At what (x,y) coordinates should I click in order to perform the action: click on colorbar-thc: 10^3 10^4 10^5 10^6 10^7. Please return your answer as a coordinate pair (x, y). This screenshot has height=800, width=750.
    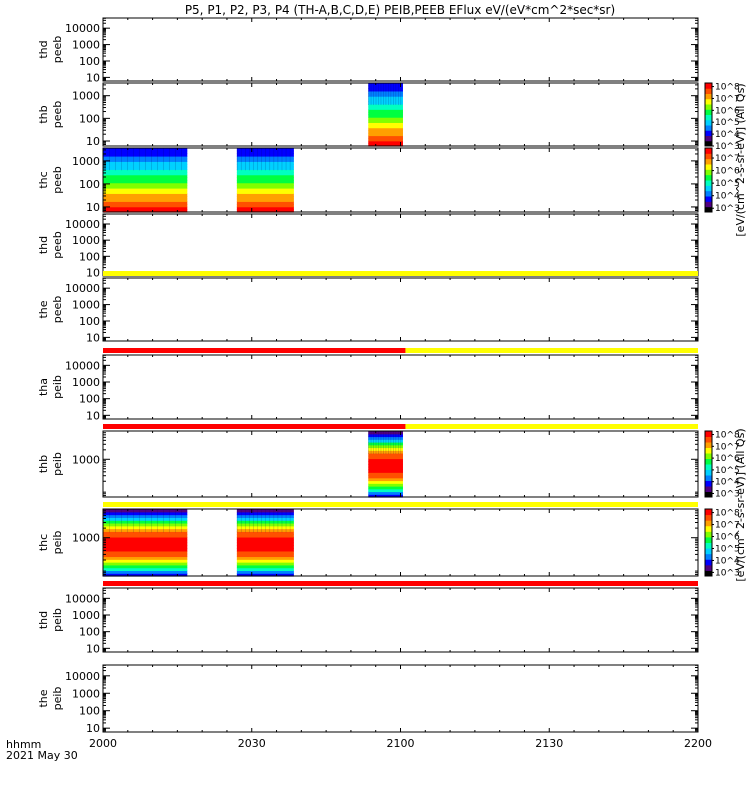
    Looking at the image, I should click on (722, 180).